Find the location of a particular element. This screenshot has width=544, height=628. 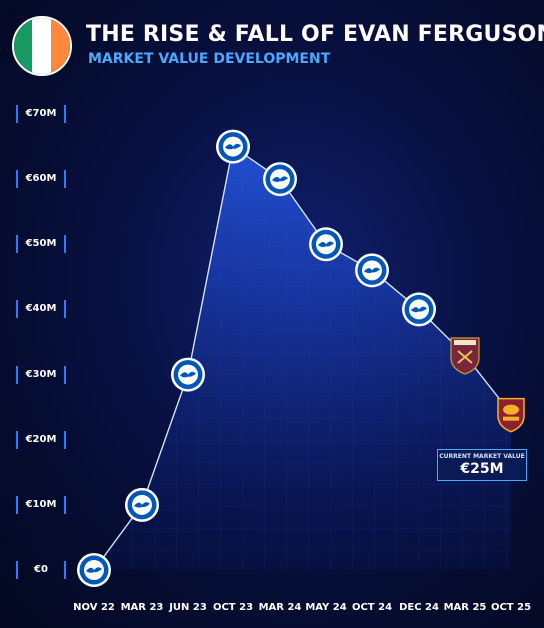

x-tick-label: DEC 24 is located at coordinates (419, 607).